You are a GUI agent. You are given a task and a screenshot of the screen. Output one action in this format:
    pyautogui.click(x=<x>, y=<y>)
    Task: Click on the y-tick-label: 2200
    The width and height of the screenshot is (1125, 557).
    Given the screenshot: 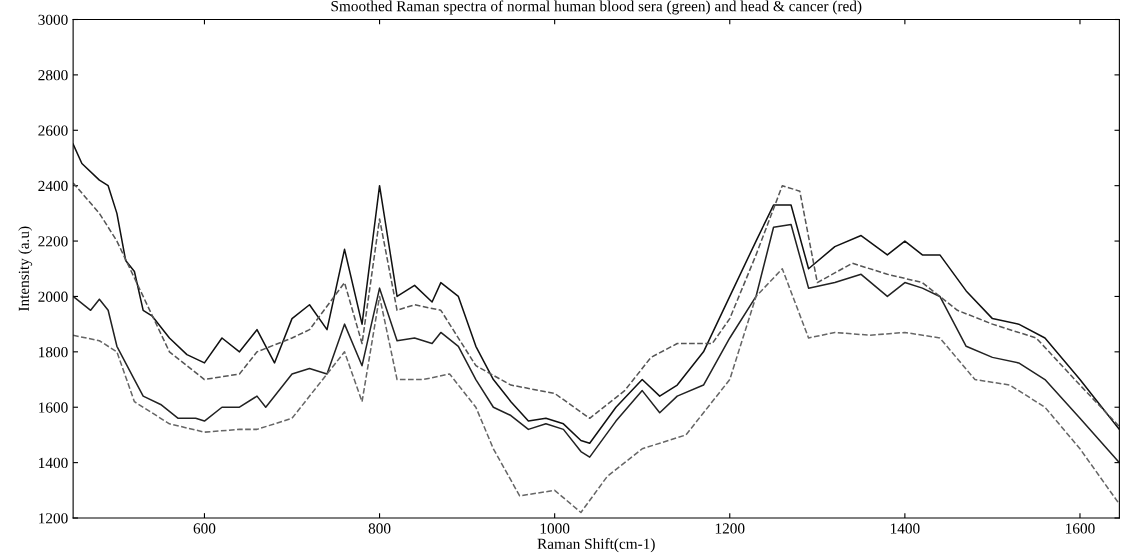 What is the action you would take?
    pyautogui.click(x=53, y=241)
    